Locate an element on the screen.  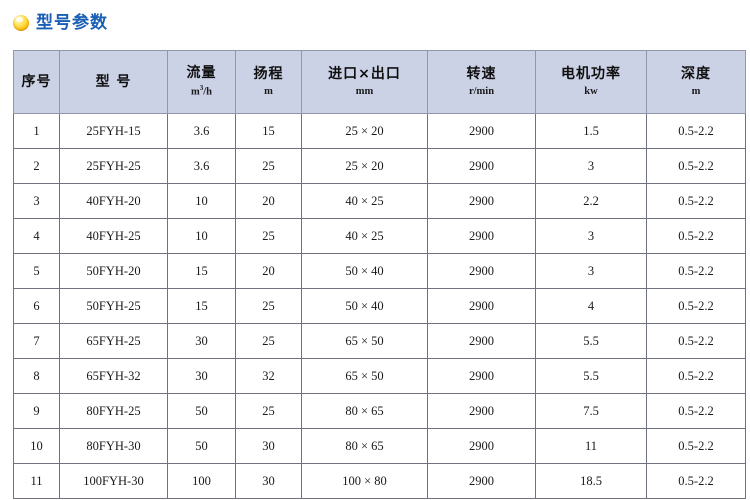
cell-io: 100 × 80 is located at coordinates (364, 481).